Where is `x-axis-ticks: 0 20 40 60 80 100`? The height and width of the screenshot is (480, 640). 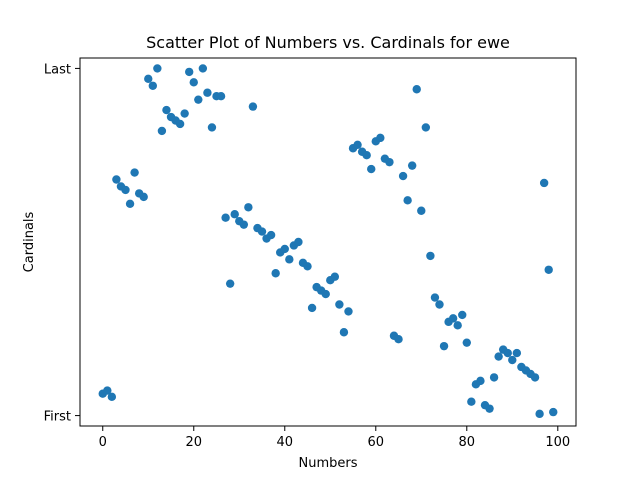
x-axis-ticks: 0 20 40 60 80 100 is located at coordinates (334, 438).